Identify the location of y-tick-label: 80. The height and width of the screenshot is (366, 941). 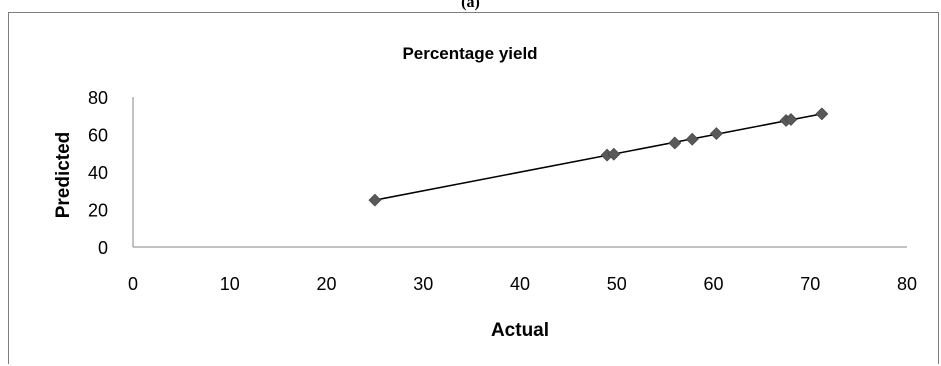
(98, 98).